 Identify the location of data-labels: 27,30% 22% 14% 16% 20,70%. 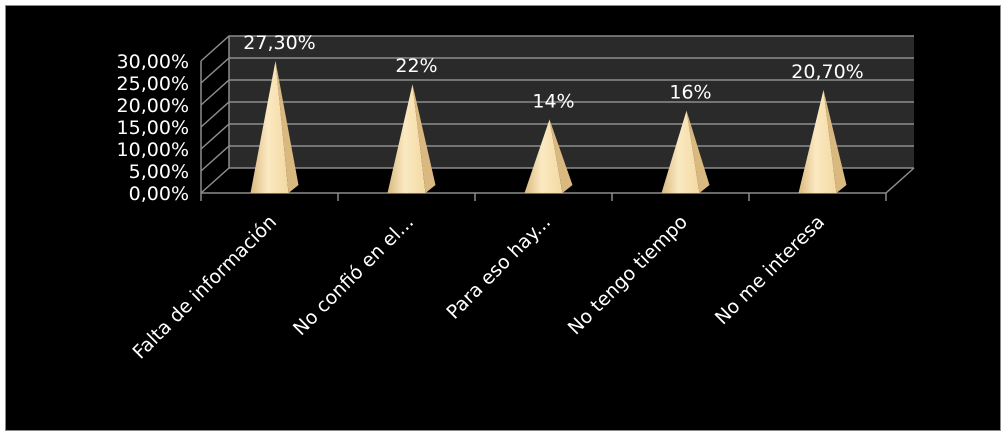
(553, 72).